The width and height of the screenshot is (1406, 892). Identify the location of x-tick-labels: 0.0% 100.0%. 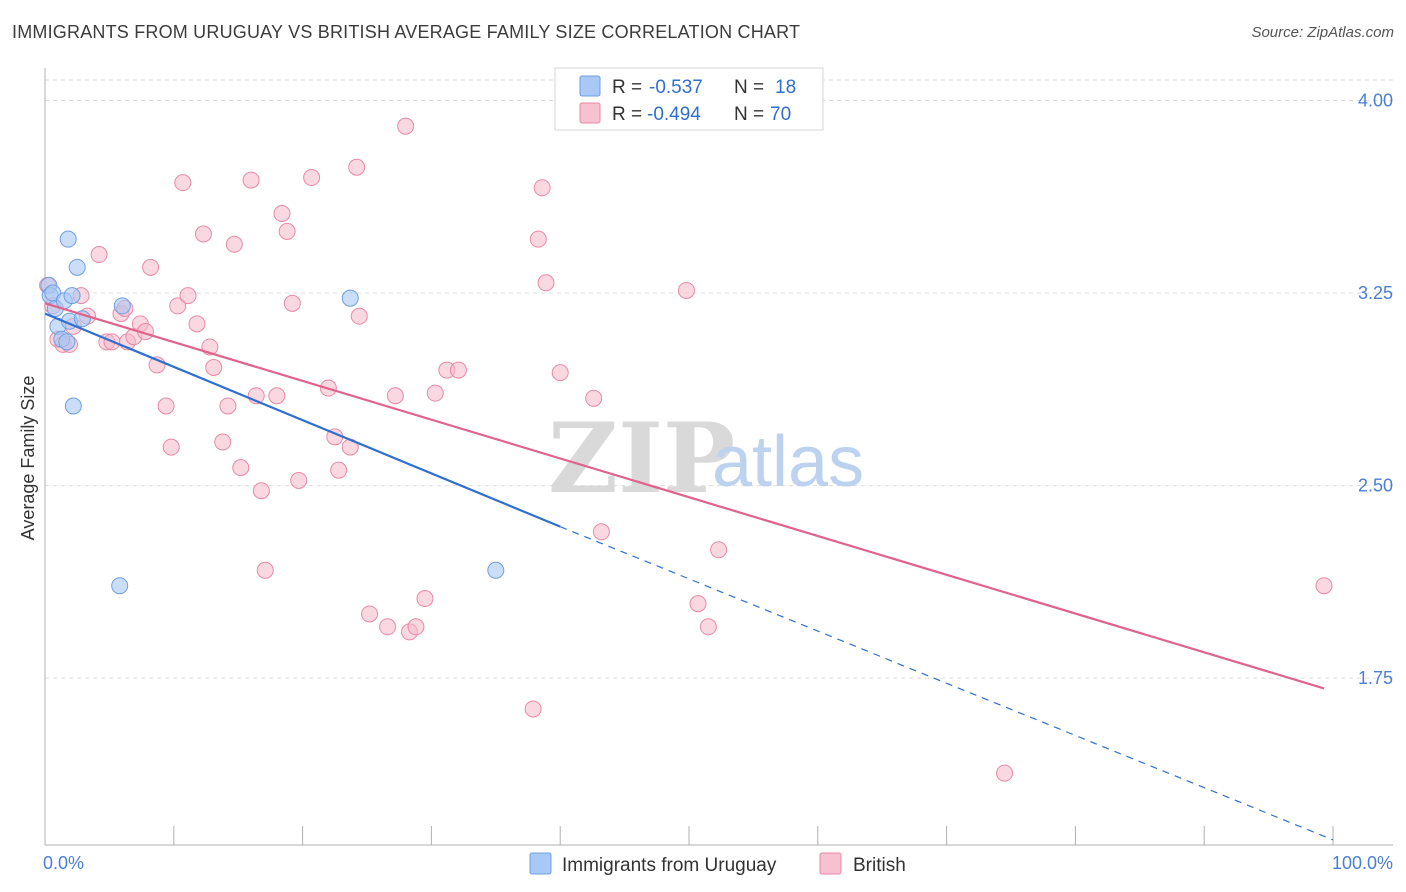
(718, 863).